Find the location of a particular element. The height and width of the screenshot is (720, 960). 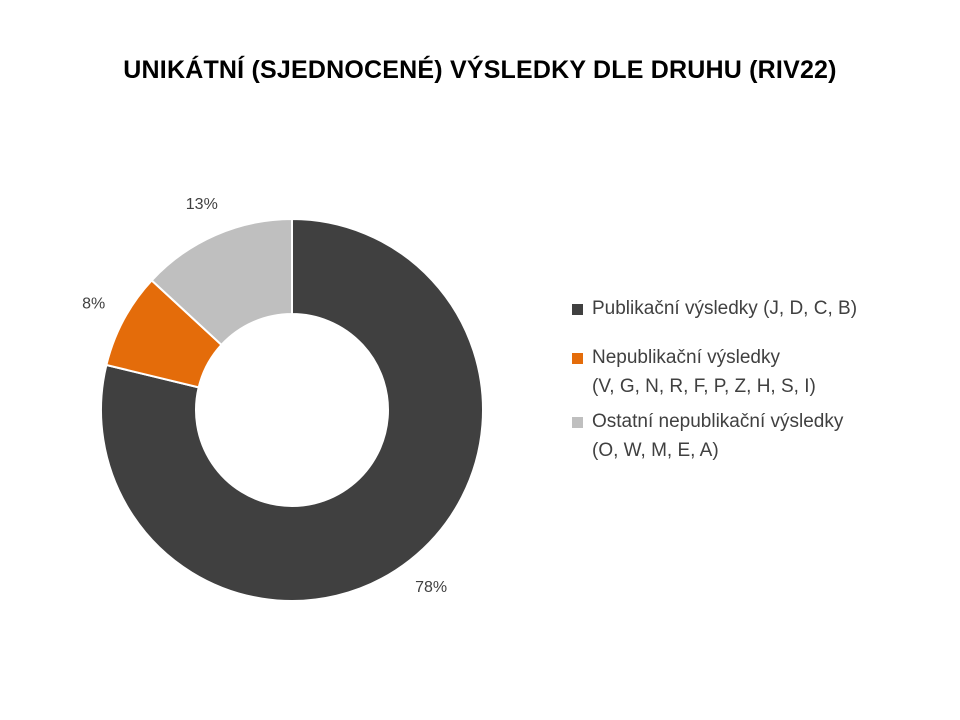

legend-label: Publikační výsledky (J, D, C, B) is located at coordinates (725, 308).